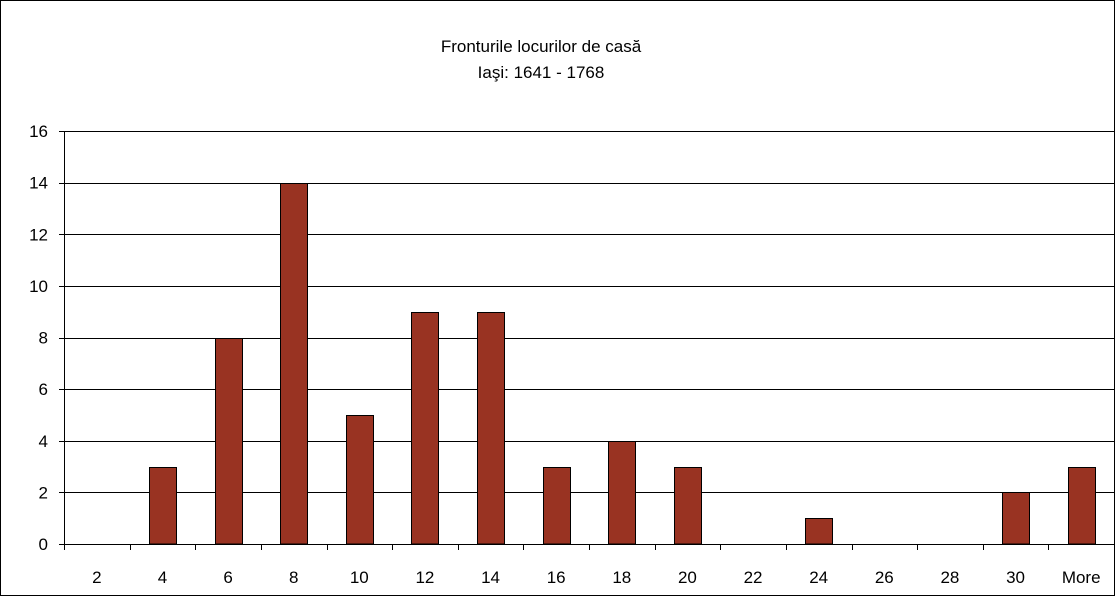  What do you see at coordinates (621, 577) in the screenshot?
I see `x-tick-label: 18` at bounding box center [621, 577].